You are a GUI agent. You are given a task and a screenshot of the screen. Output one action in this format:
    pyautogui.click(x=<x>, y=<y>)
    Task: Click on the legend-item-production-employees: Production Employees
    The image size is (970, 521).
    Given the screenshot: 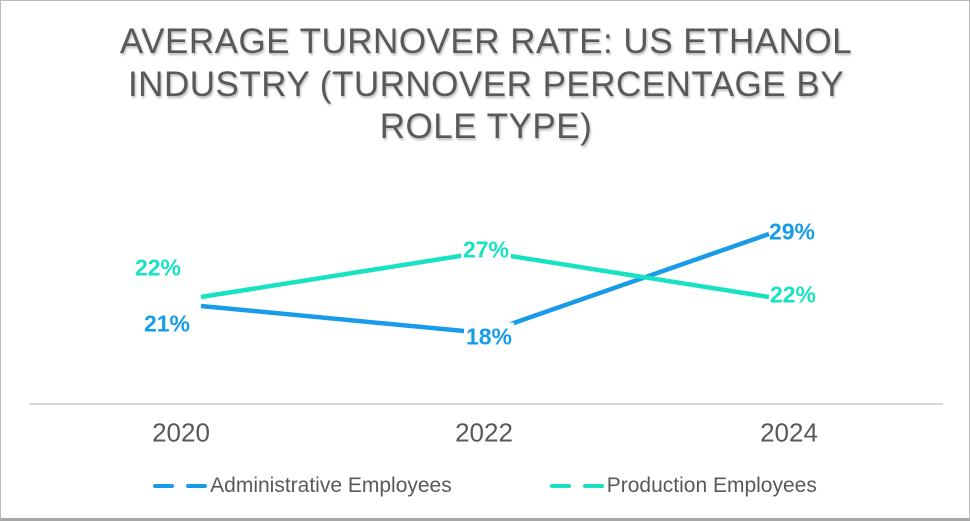 What is the action you would take?
    pyautogui.click(x=683, y=486)
    